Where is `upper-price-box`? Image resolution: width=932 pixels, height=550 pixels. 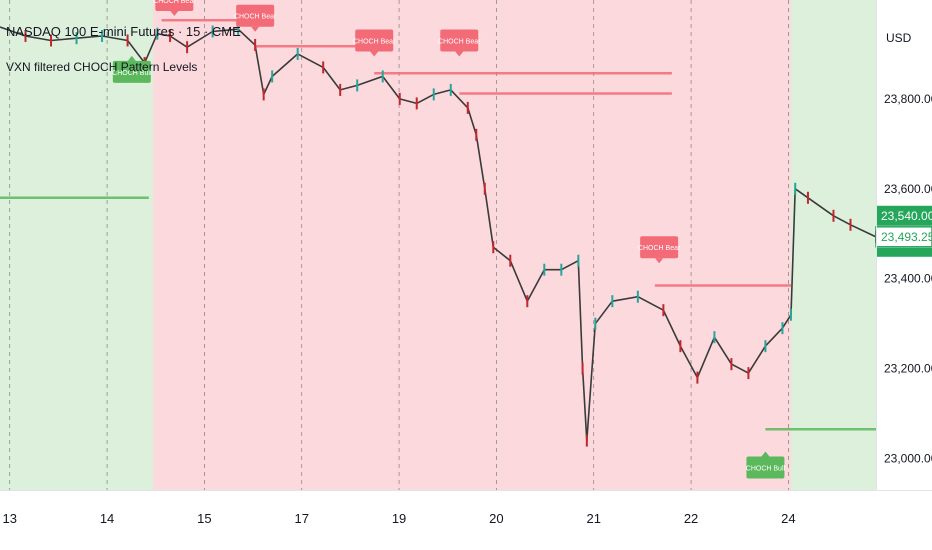
upper-price-box is located at coordinates (904, 215).